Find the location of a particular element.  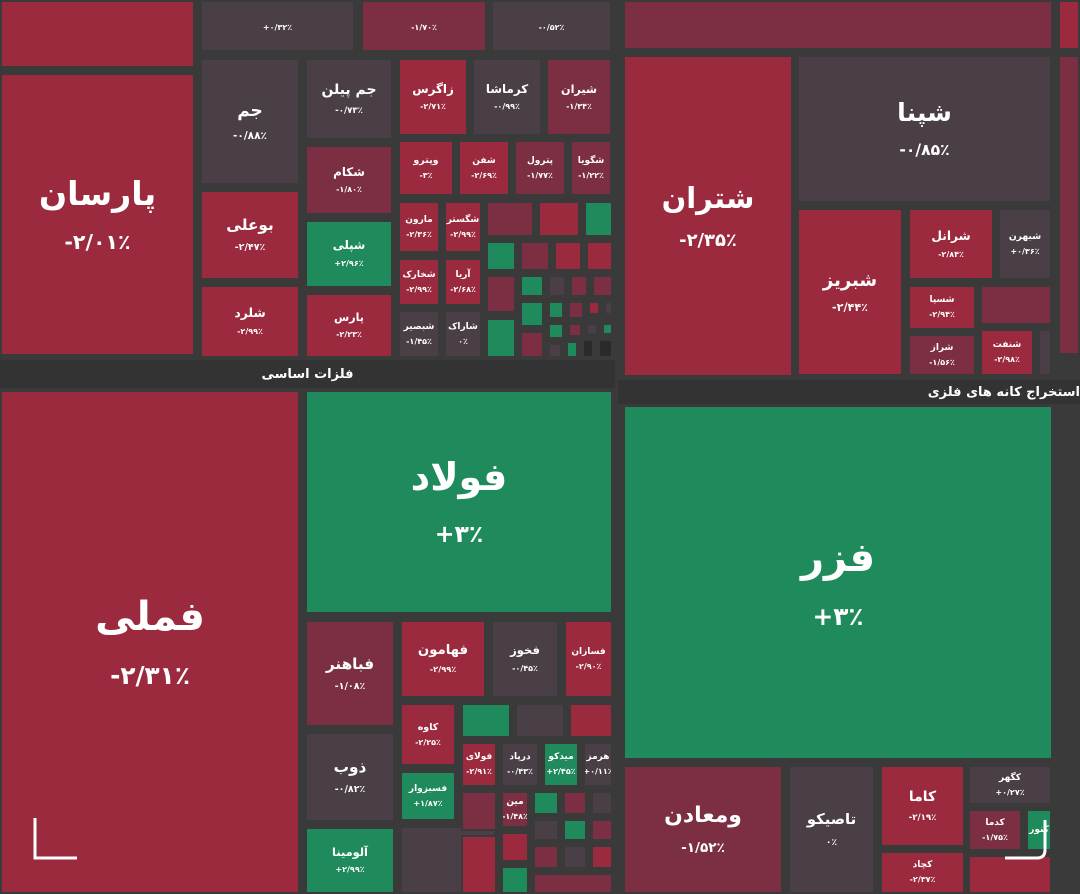

stock-name: کچاد is located at coordinates (922, 865).